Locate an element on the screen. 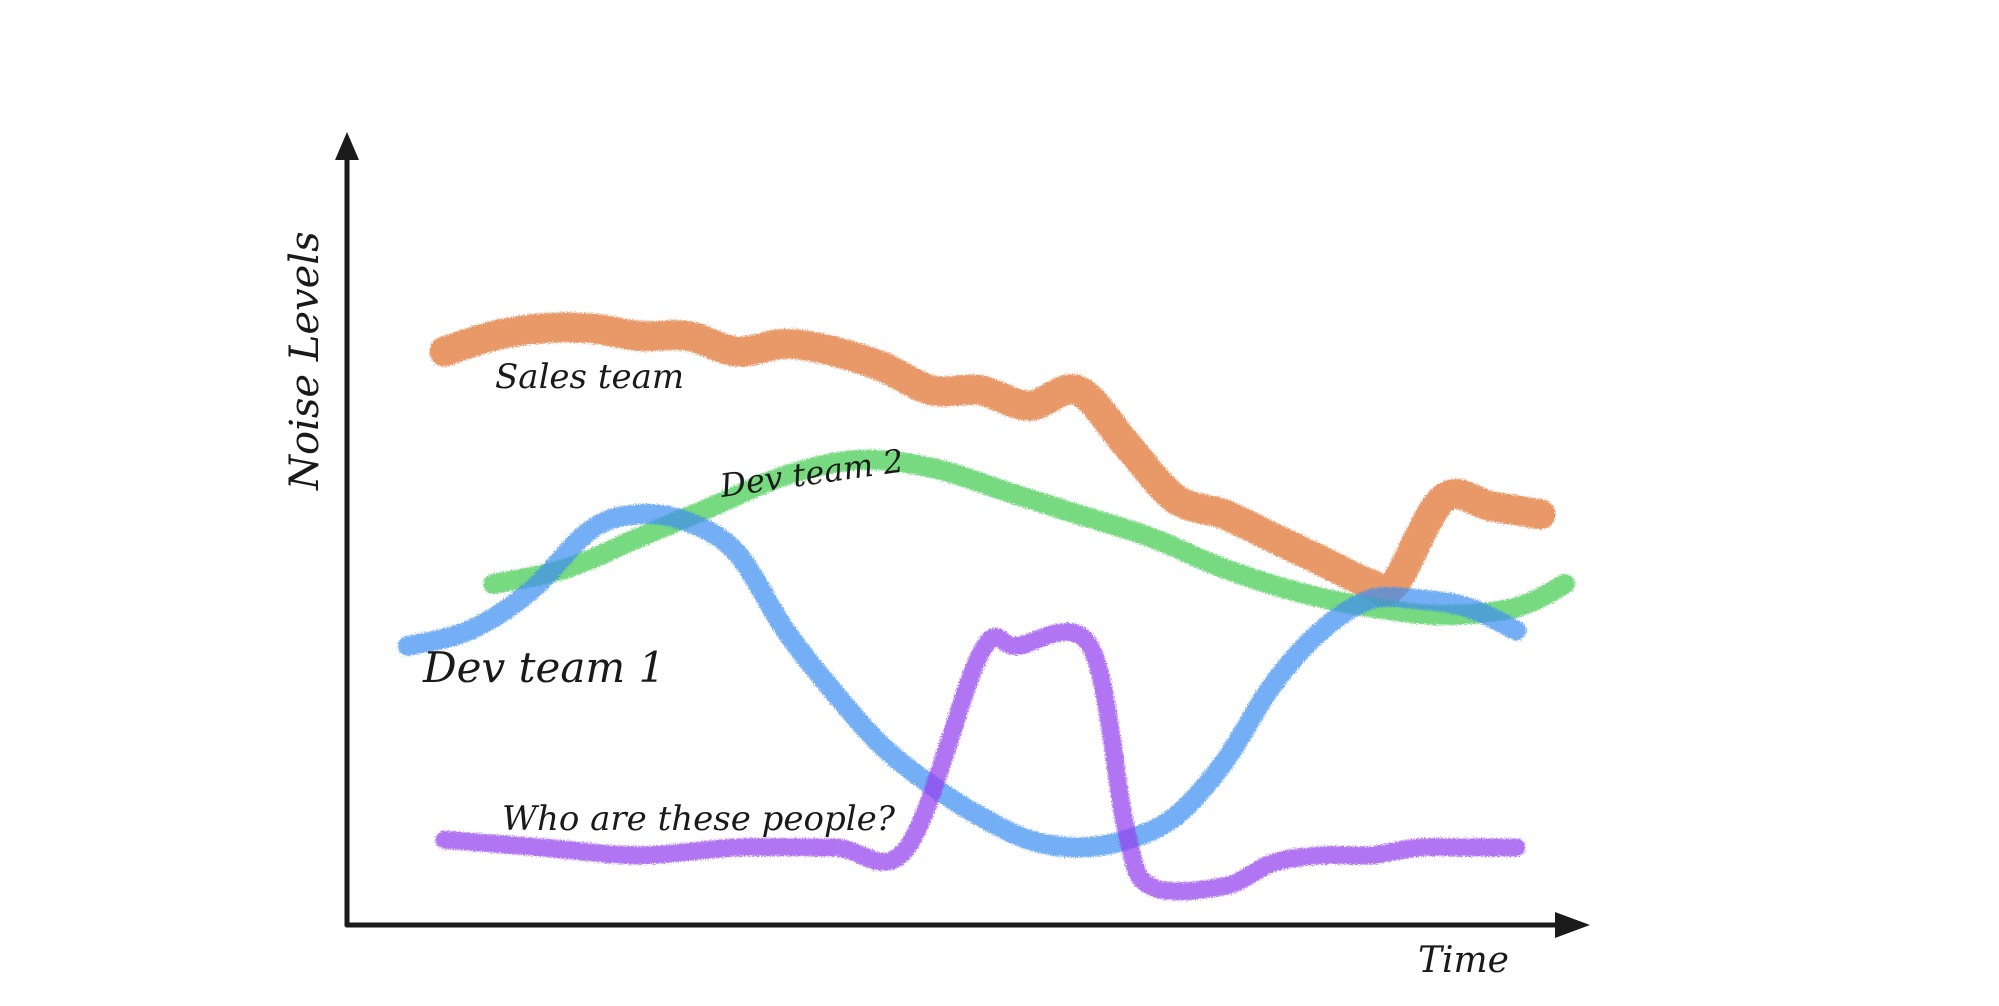 The height and width of the screenshot is (1006, 1999). annotation-sales-team: Sales team is located at coordinates (589, 377).